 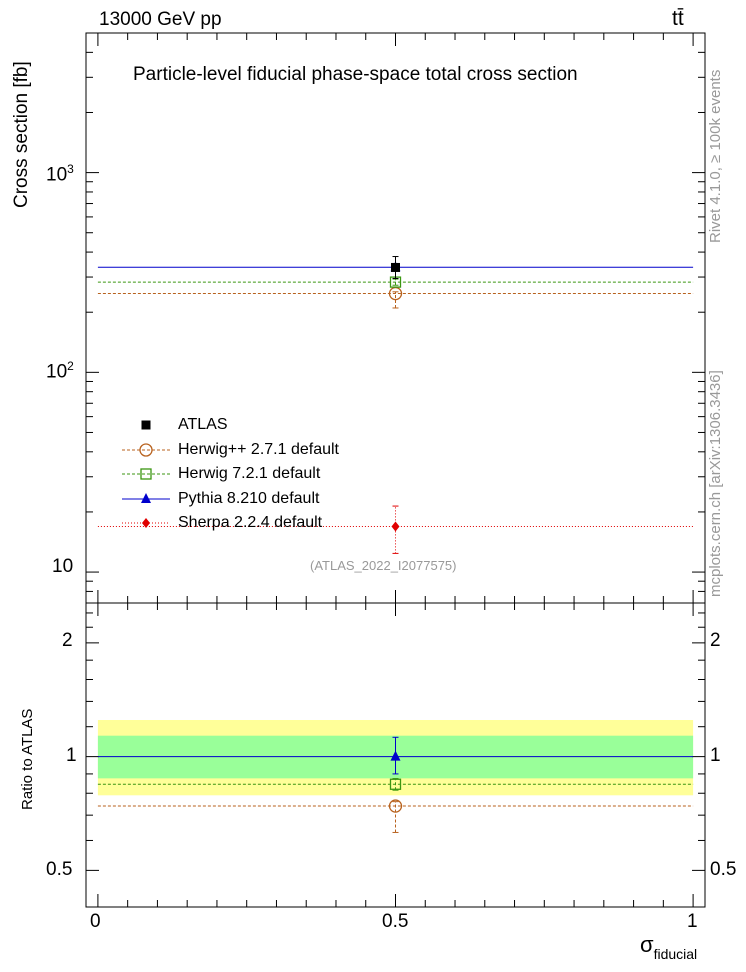 What do you see at coordinates (63, 566) in the screenshot?
I see `y-tick-label: 10` at bounding box center [63, 566].